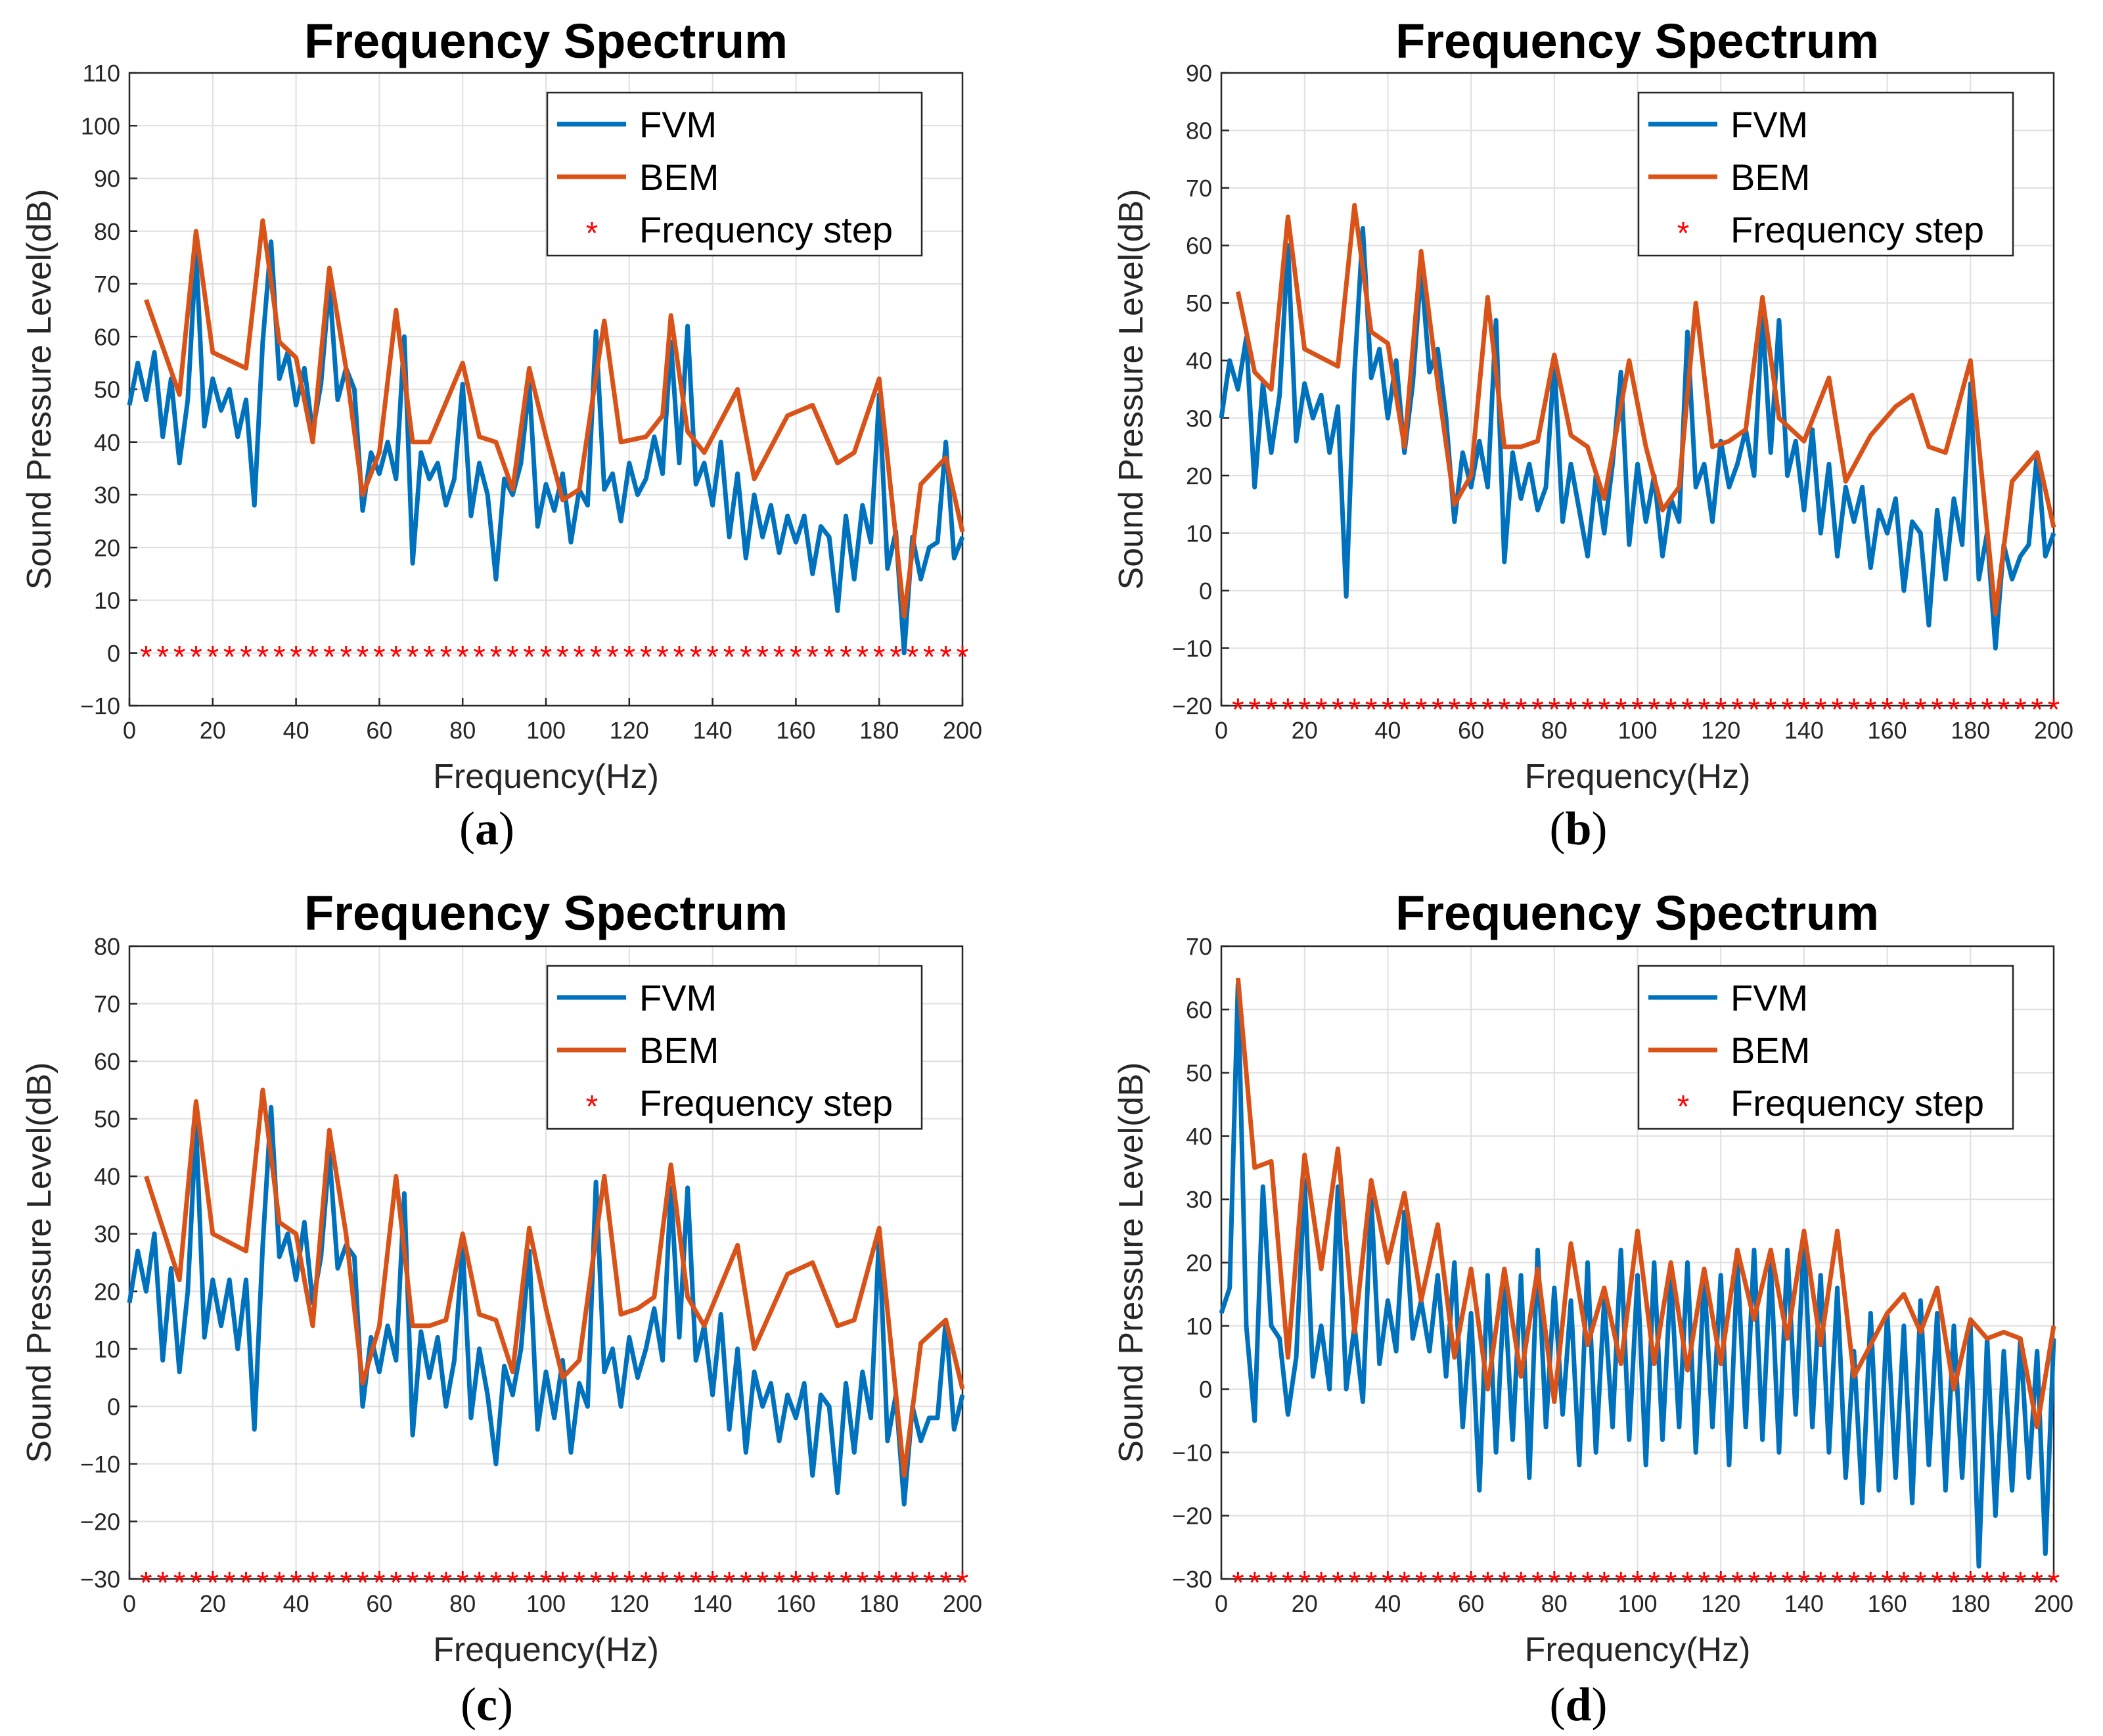 Image resolution: width=2103 pixels, height=1736 pixels. I want to click on x-tick-label: 80, so click(463, 730).